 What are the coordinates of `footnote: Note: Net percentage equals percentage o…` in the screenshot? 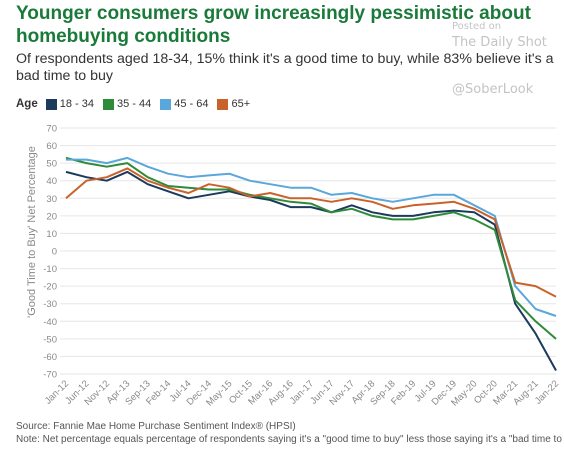 It's located at (290, 439).